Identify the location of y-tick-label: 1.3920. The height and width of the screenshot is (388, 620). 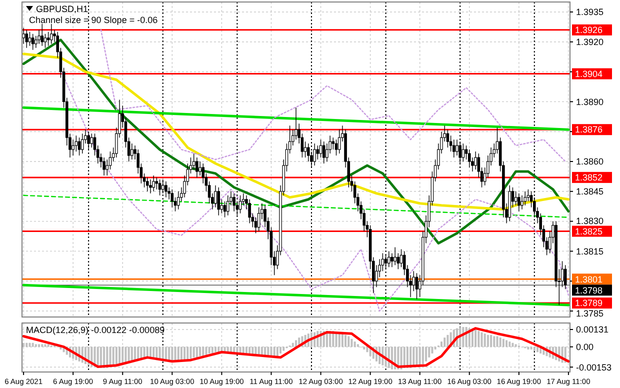
(590, 42).